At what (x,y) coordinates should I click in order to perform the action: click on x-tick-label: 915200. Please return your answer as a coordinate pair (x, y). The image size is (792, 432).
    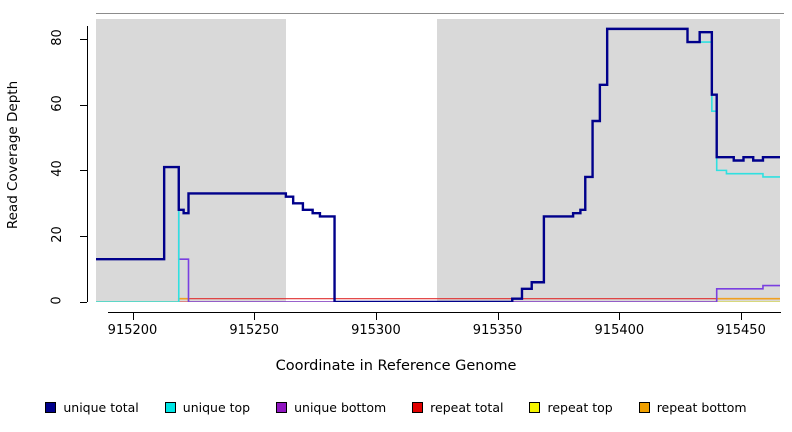
    Looking at the image, I should click on (132, 330).